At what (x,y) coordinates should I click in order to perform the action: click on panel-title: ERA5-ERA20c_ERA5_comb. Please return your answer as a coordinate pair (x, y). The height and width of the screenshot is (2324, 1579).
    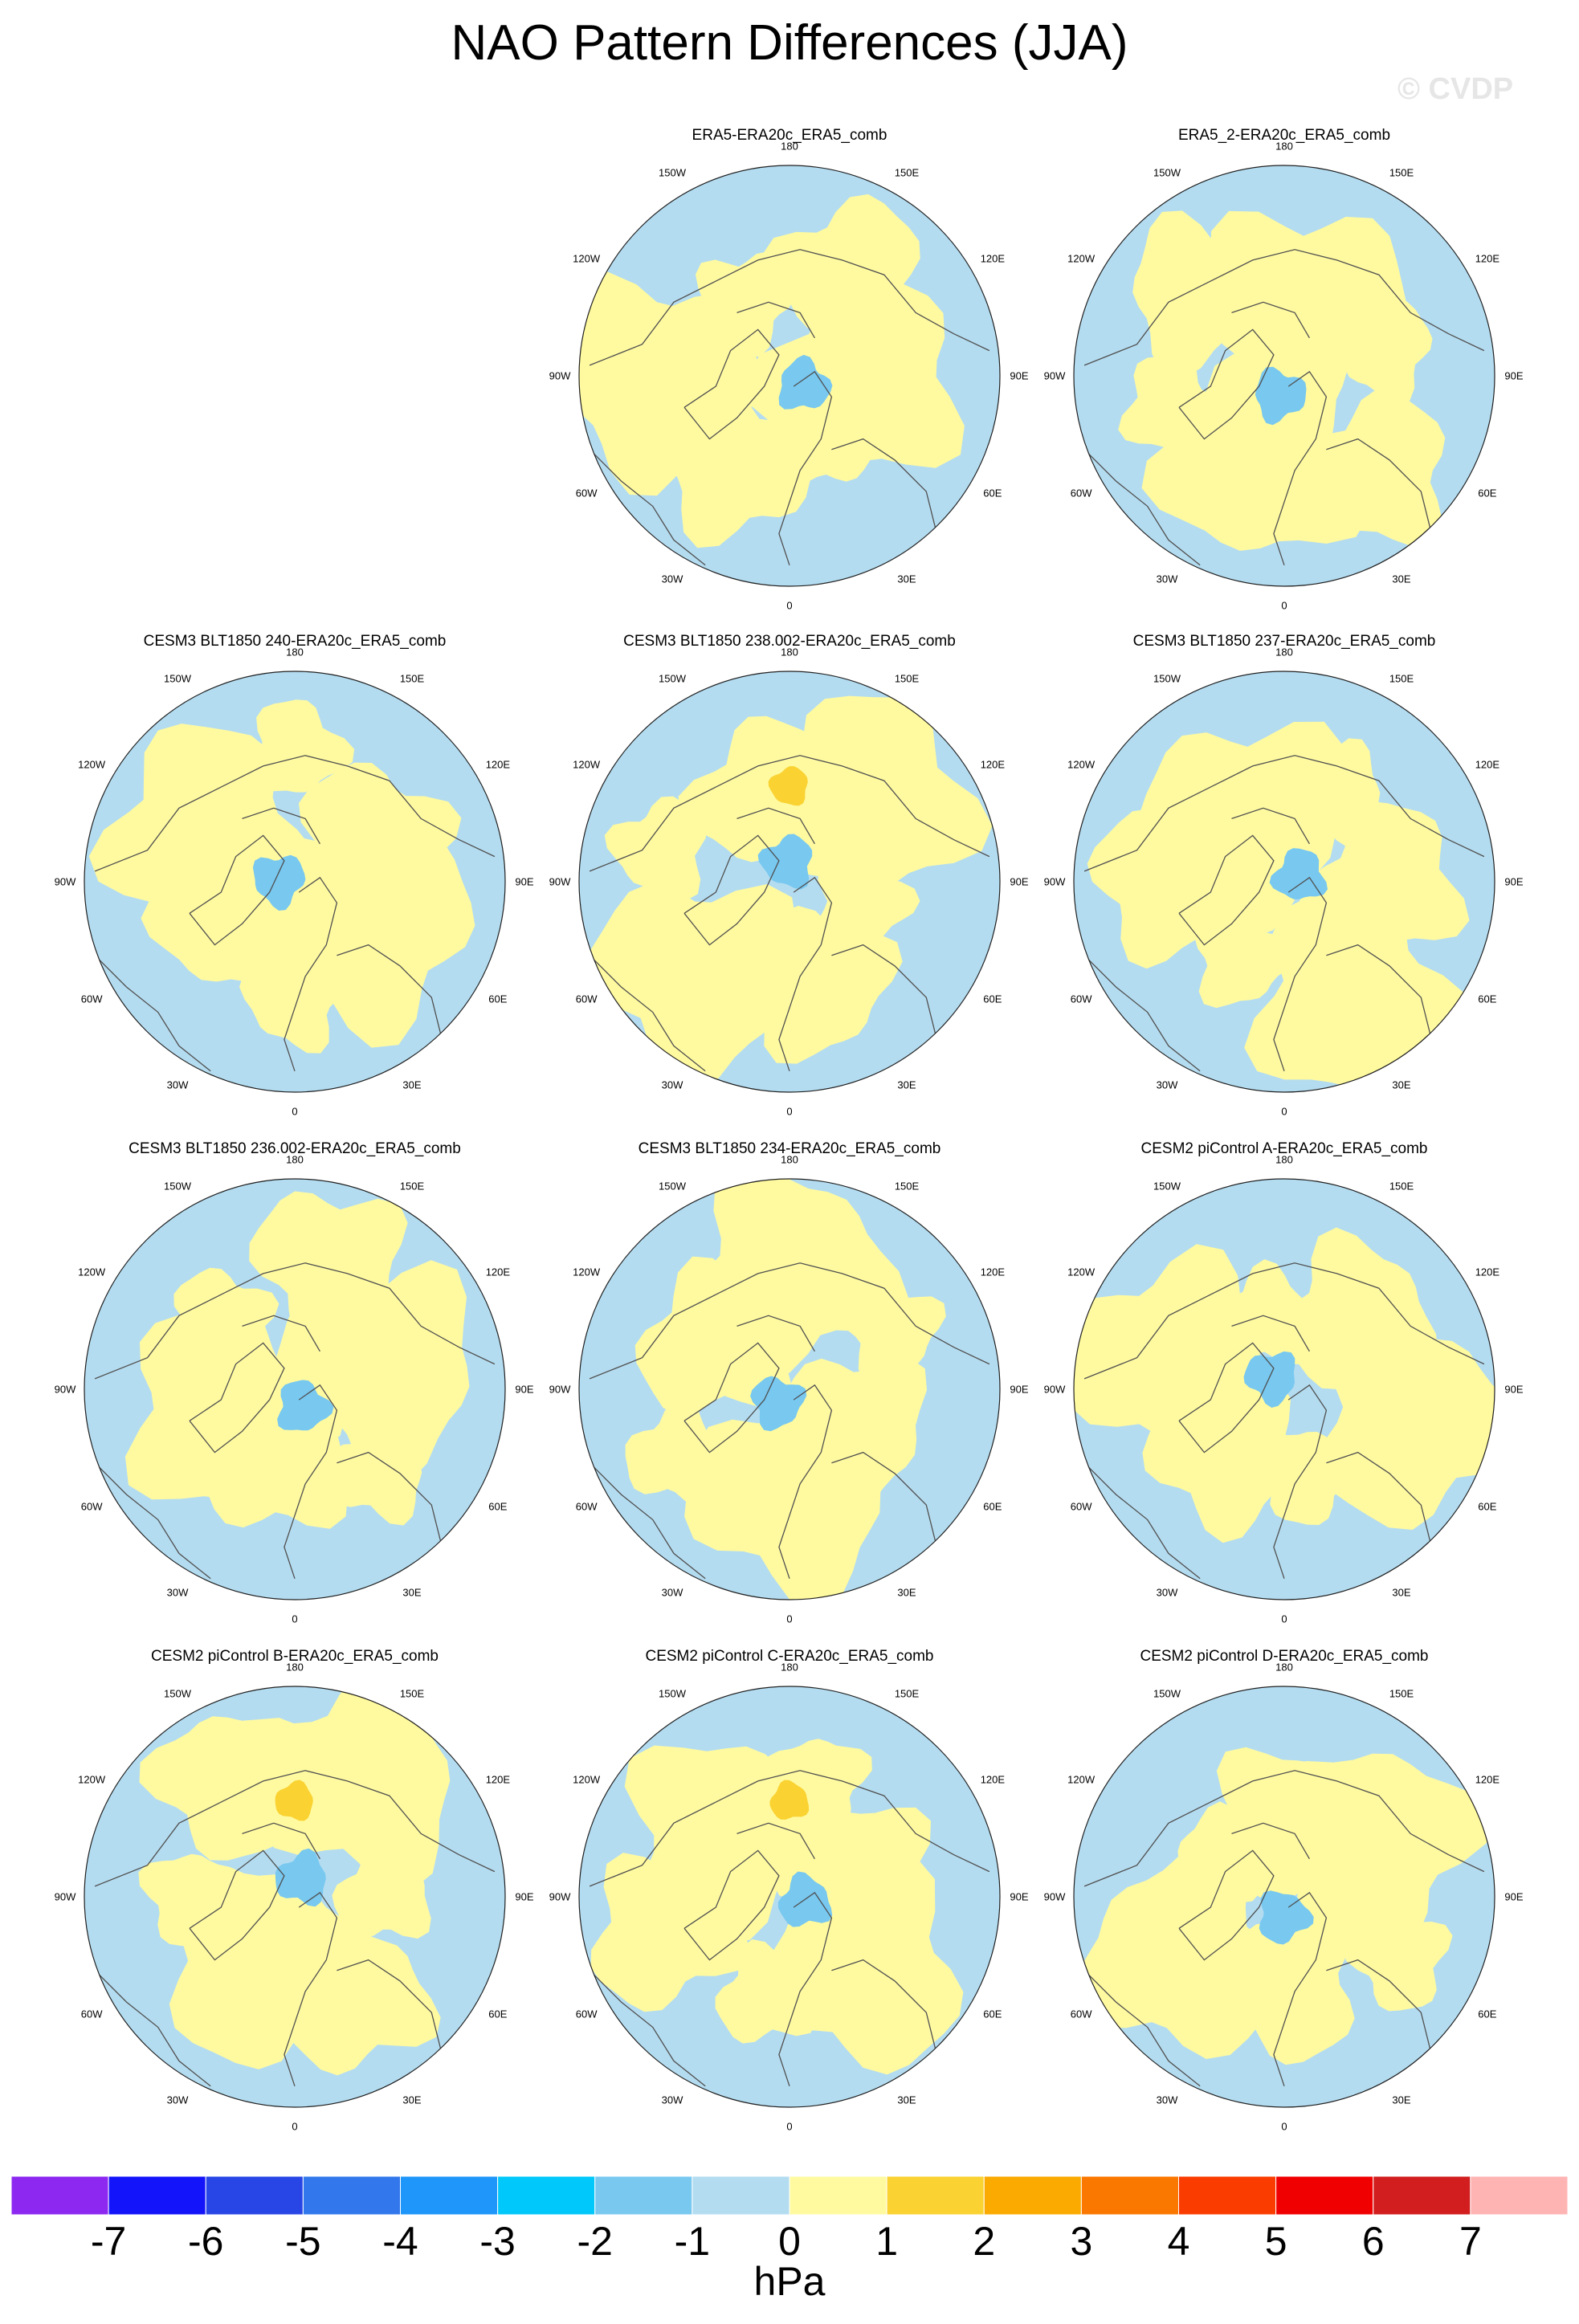
    Looking at the image, I should click on (789, 135).